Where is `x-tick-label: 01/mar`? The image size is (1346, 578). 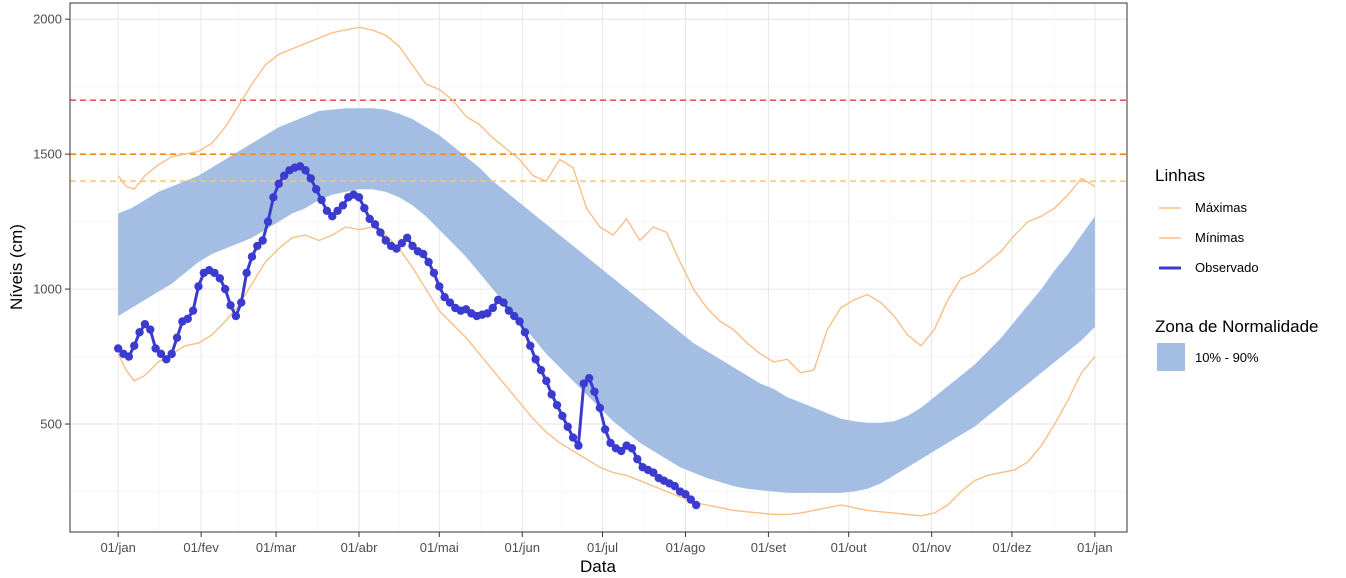
x-tick-label: 01/mar is located at coordinates (276, 547).